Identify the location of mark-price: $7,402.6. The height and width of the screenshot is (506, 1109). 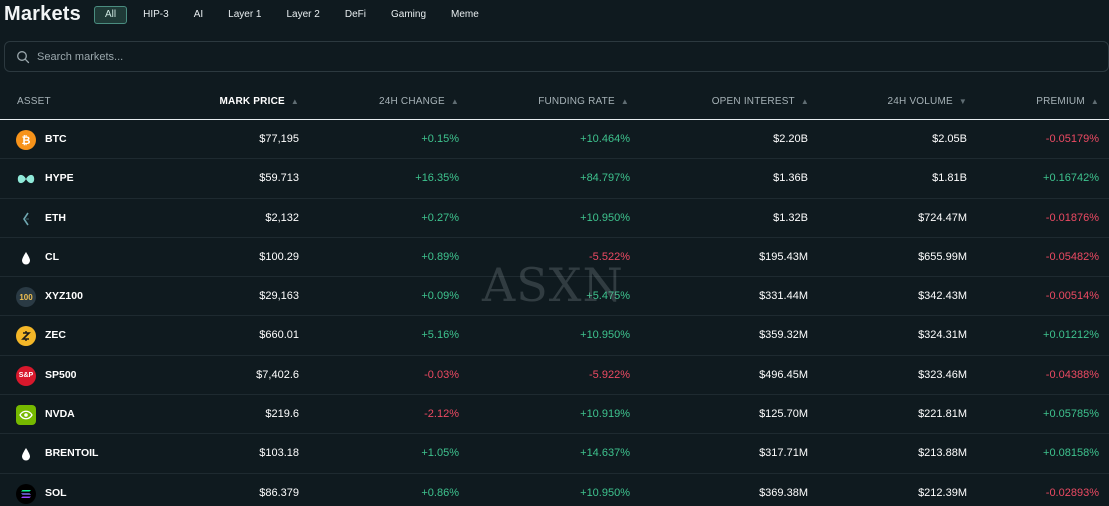
(277, 374).